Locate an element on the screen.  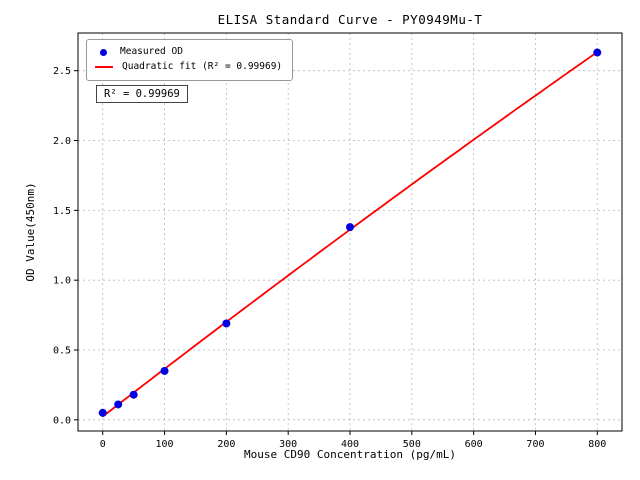
svg-text: 1.0 is located at coordinates (62, 281).